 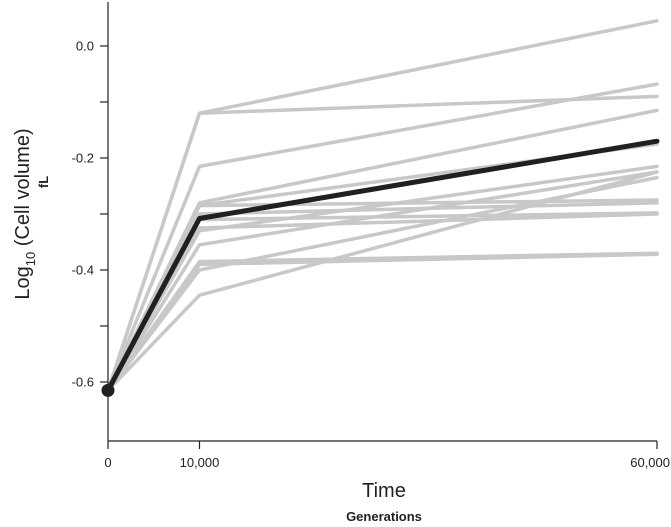 I want to click on y-axis-title-prefix: Log, so click(x=23, y=282).